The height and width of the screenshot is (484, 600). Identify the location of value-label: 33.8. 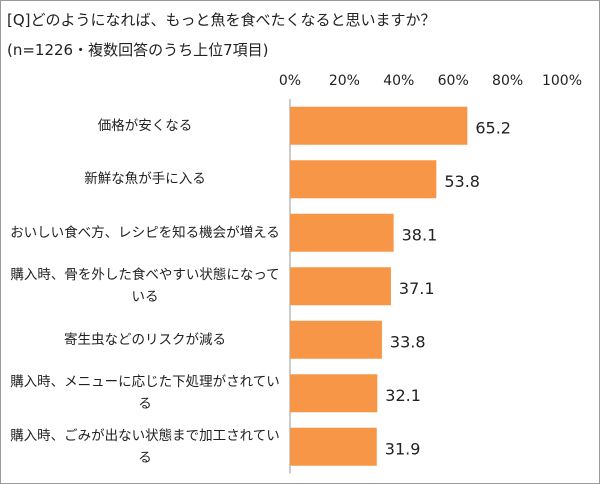
(408, 341).